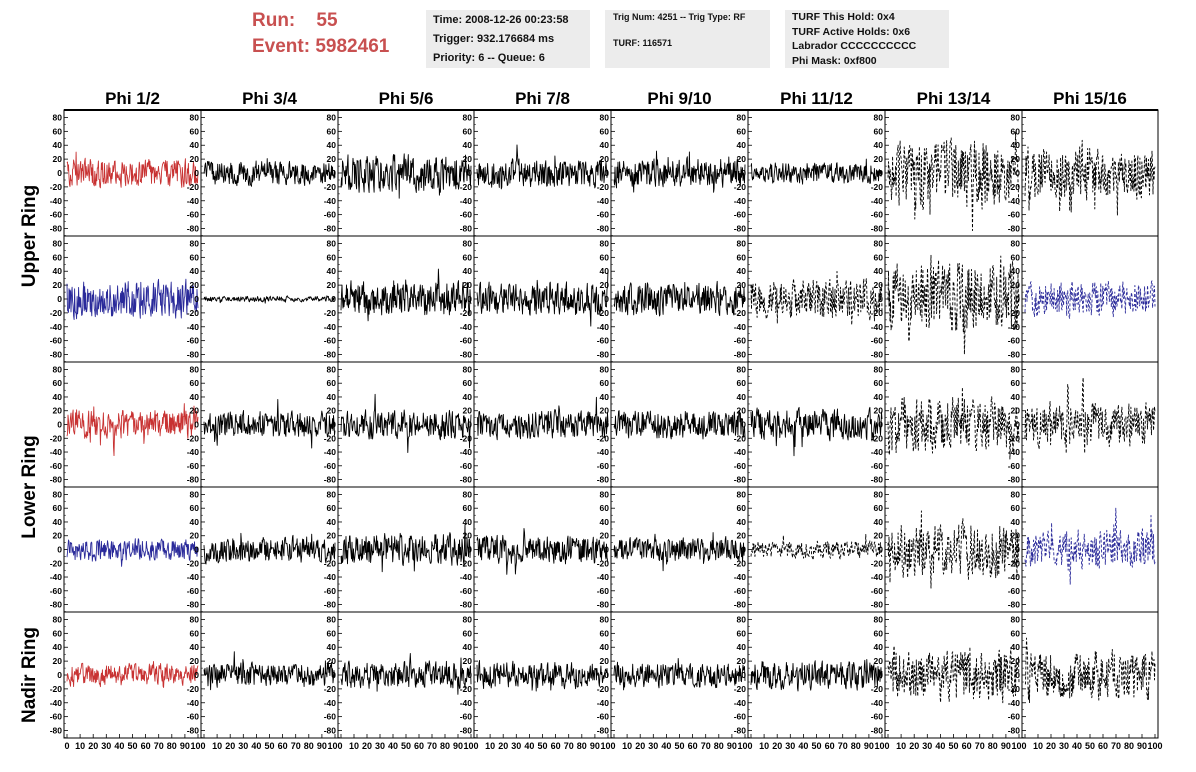 The image size is (1196, 772). What do you see at coordinates (29, 486) in the screenshot?
I see `row-group-label: Lower Ring` at bounding box center [29, 486].